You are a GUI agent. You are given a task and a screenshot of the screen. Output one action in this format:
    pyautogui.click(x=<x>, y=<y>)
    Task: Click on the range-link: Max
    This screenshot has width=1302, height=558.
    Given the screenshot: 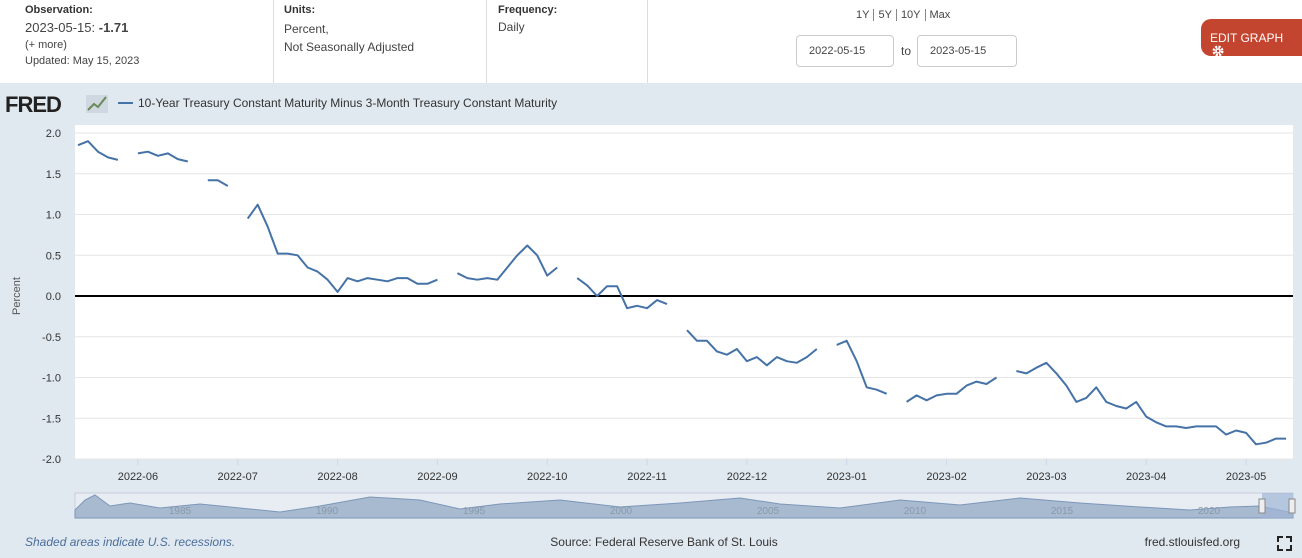 What is the action you would take?
    pyautogui.click(x=939, y=15)
    